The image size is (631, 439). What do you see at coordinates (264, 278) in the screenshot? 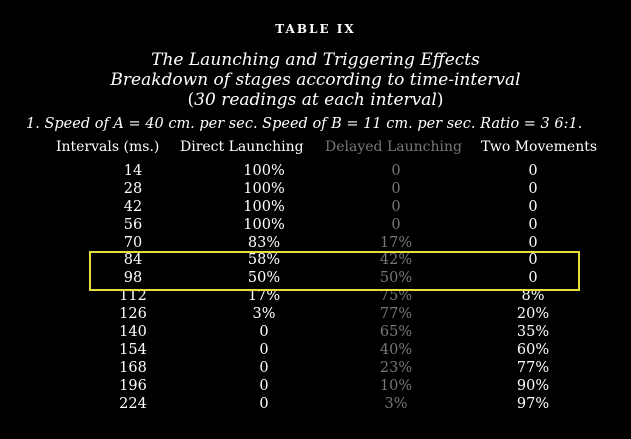
I see `direct-launching-cell: 50%` at bounding box center [264, 278].